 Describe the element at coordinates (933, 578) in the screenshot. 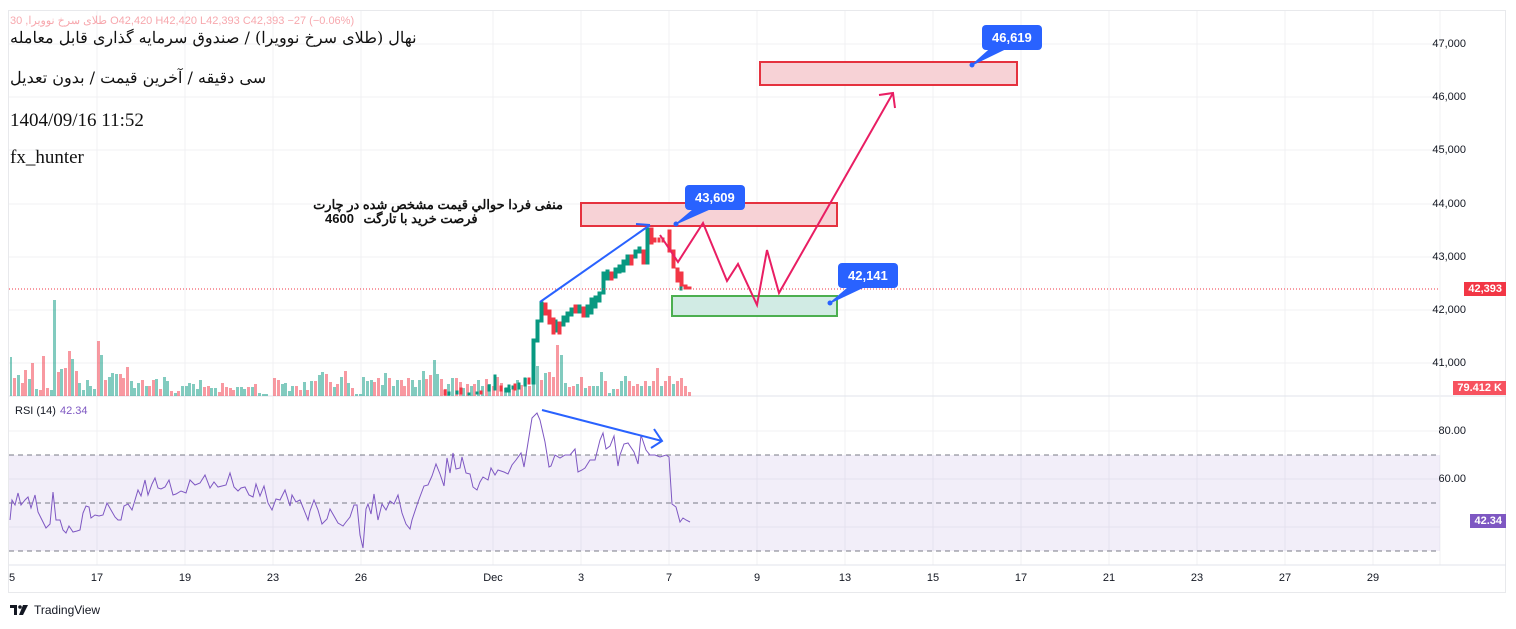

I see `date-tick: 15` at that location.